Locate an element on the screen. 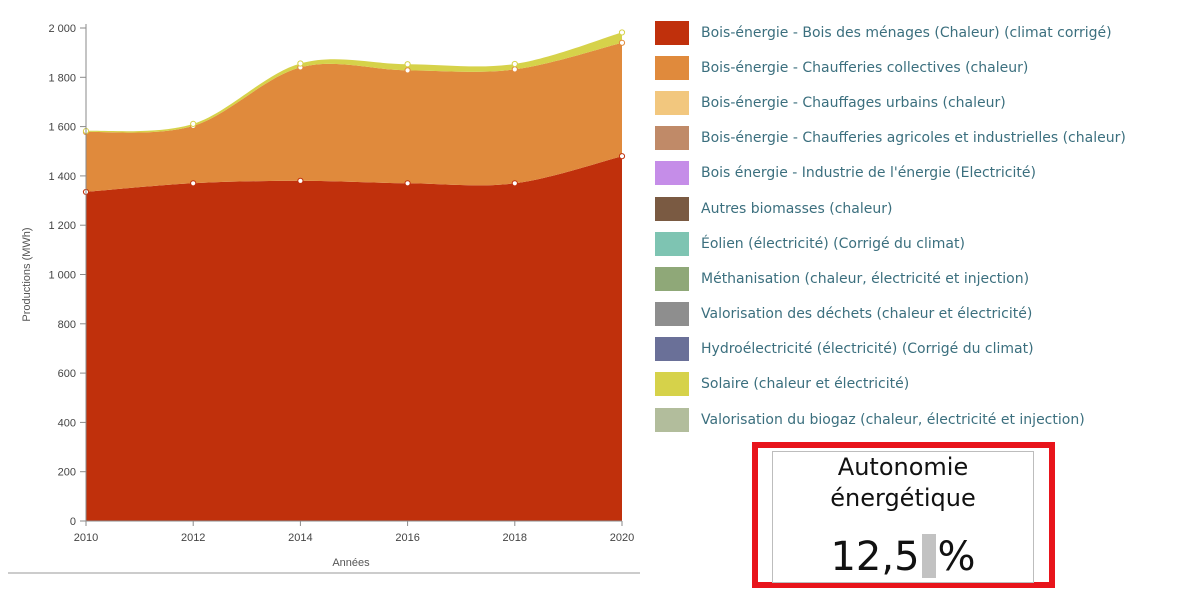  data-point-s2-2020 is located at coordinates (622, 42).